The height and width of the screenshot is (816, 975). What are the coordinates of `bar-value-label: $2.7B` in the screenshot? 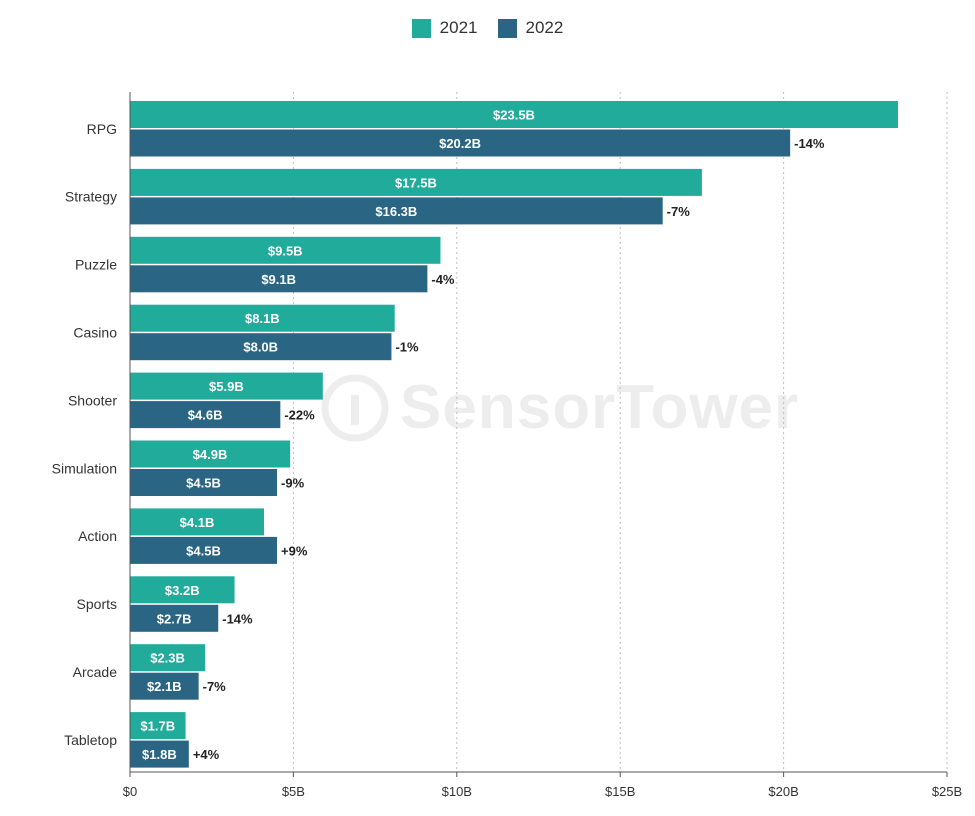 It's located at (174, 618).